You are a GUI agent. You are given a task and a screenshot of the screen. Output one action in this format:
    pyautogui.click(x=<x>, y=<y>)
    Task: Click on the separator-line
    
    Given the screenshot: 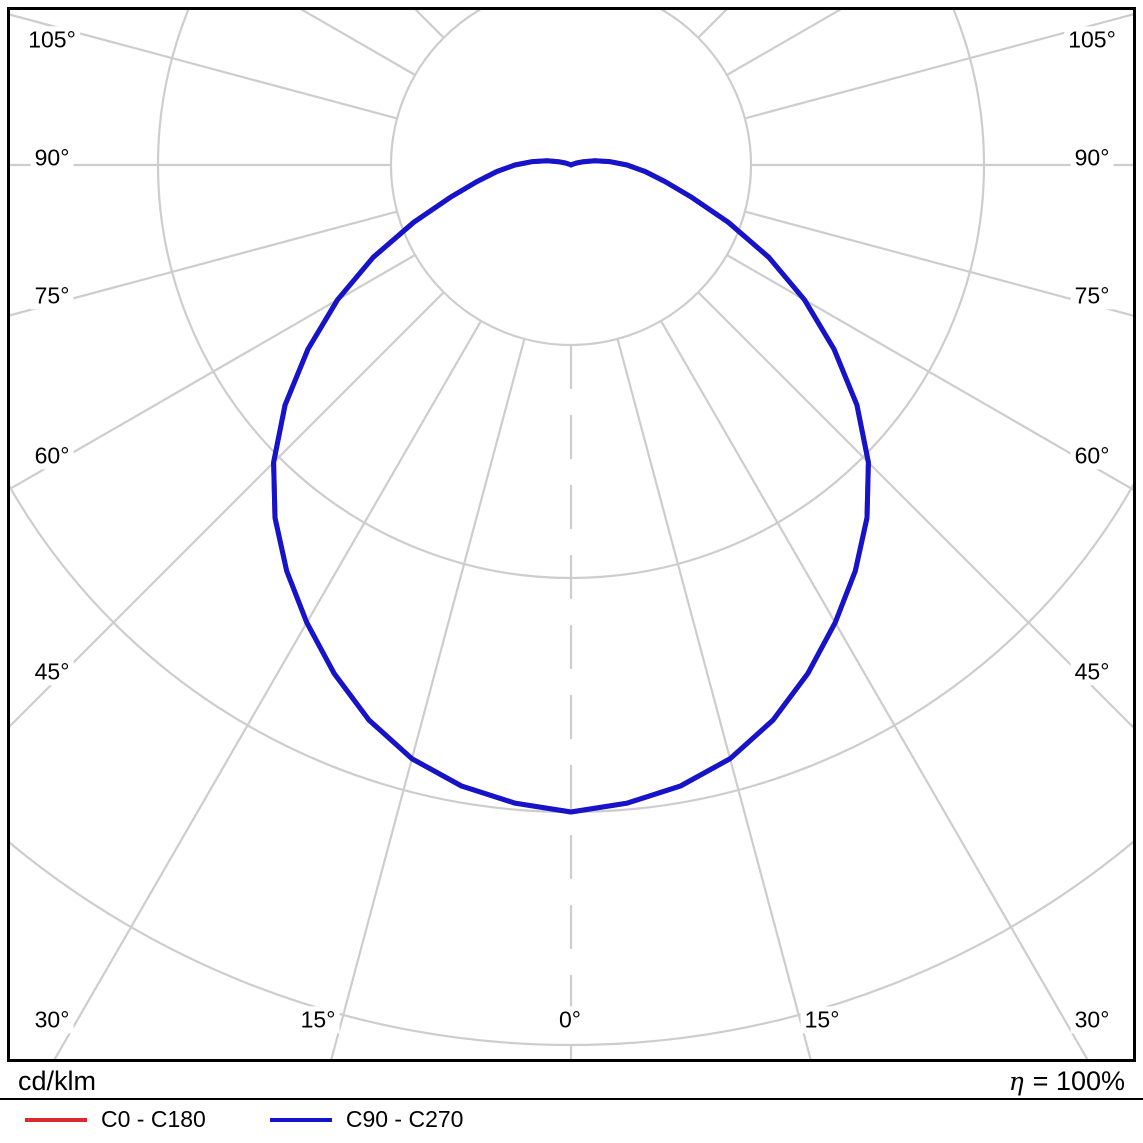 What is the action you would take?
    pyautogui.click(x=571, y=1099)
    